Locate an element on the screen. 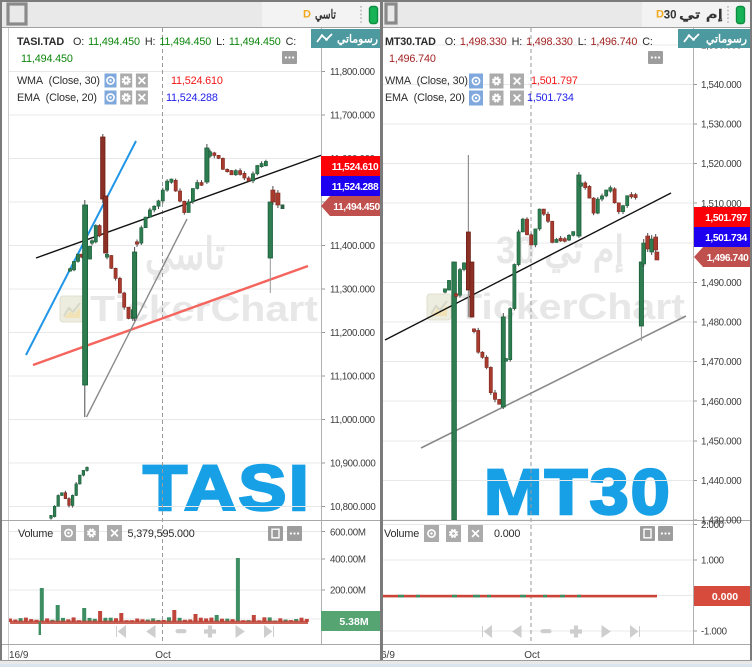  svg-text: 1,440.000 is located at coordinates (721, 481).